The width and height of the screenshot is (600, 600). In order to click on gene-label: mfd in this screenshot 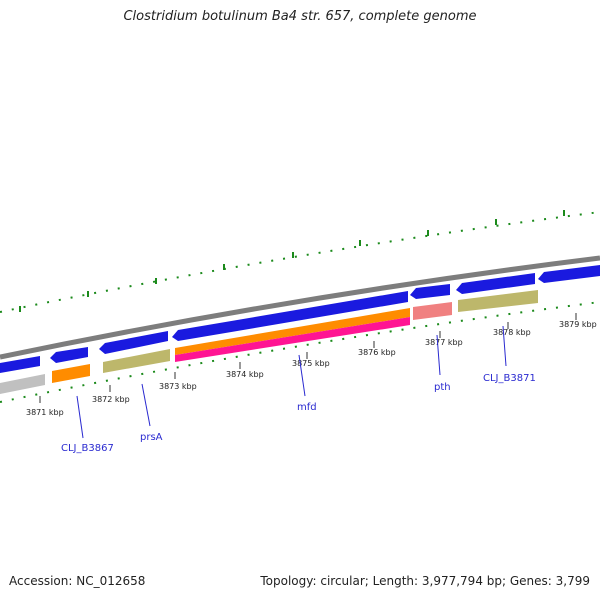, I will do `click(307, 407)`.